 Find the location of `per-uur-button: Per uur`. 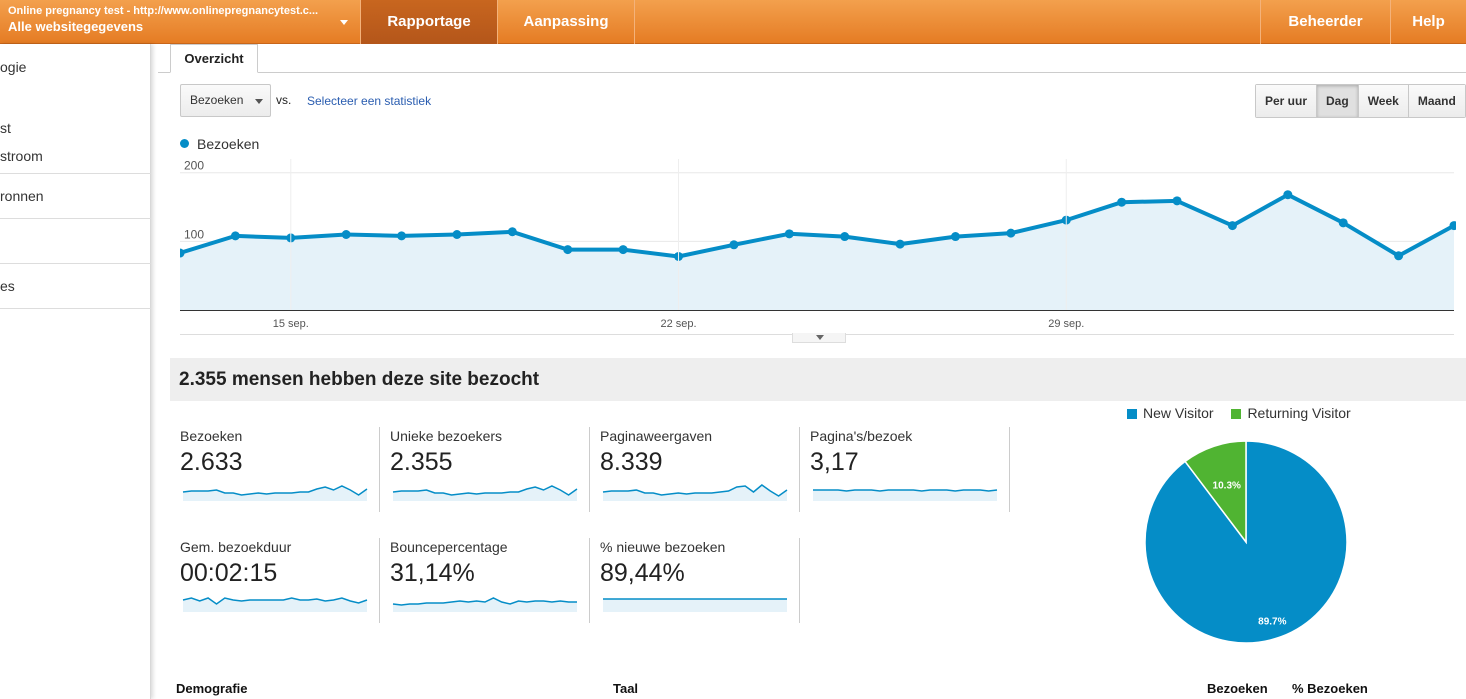

per-uur-button: Per uur is located at coordinates (1286, 101).